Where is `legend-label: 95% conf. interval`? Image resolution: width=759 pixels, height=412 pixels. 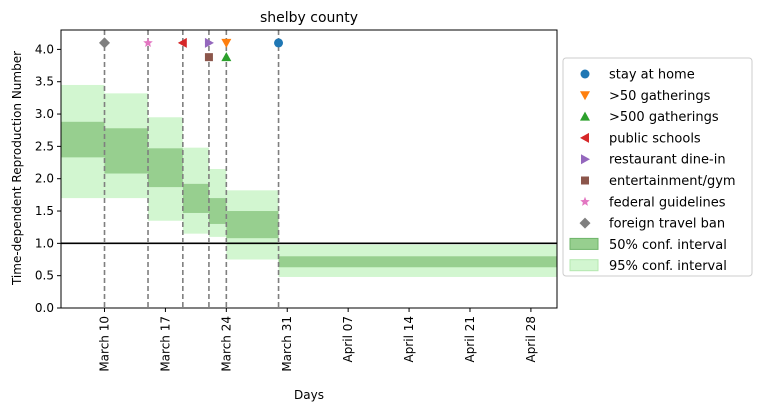
legend-label: 95% conf. interval is located at coordinates (668, 266).